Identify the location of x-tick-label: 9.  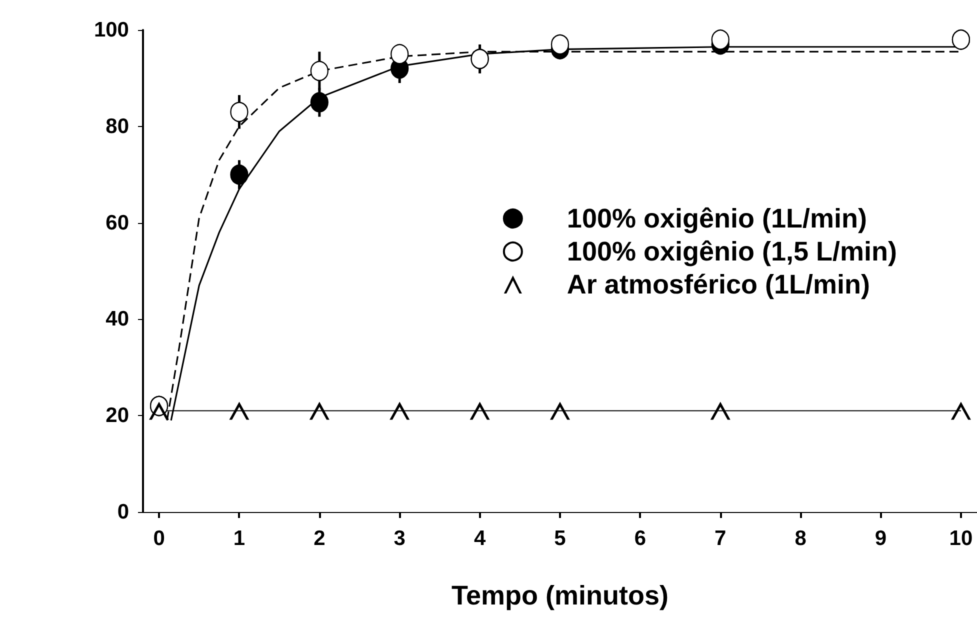
(880, 538).